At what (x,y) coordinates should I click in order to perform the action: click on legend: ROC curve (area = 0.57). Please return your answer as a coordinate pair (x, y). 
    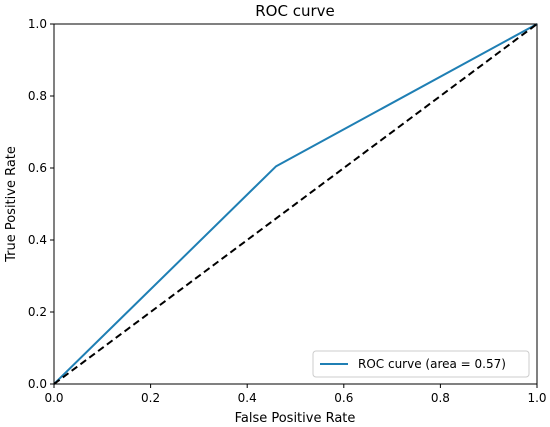
    Looking at the image, I should click on (421, 364).